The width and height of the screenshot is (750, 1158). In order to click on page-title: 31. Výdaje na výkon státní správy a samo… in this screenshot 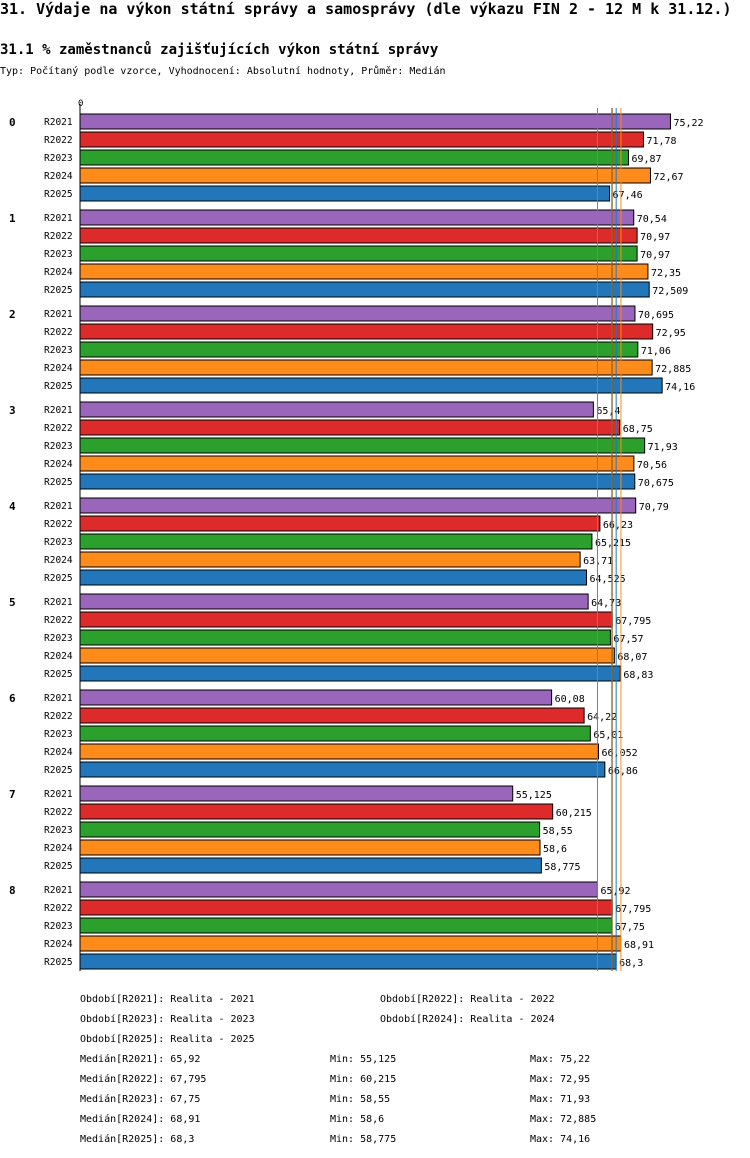, I will do `click(366, 9)`.